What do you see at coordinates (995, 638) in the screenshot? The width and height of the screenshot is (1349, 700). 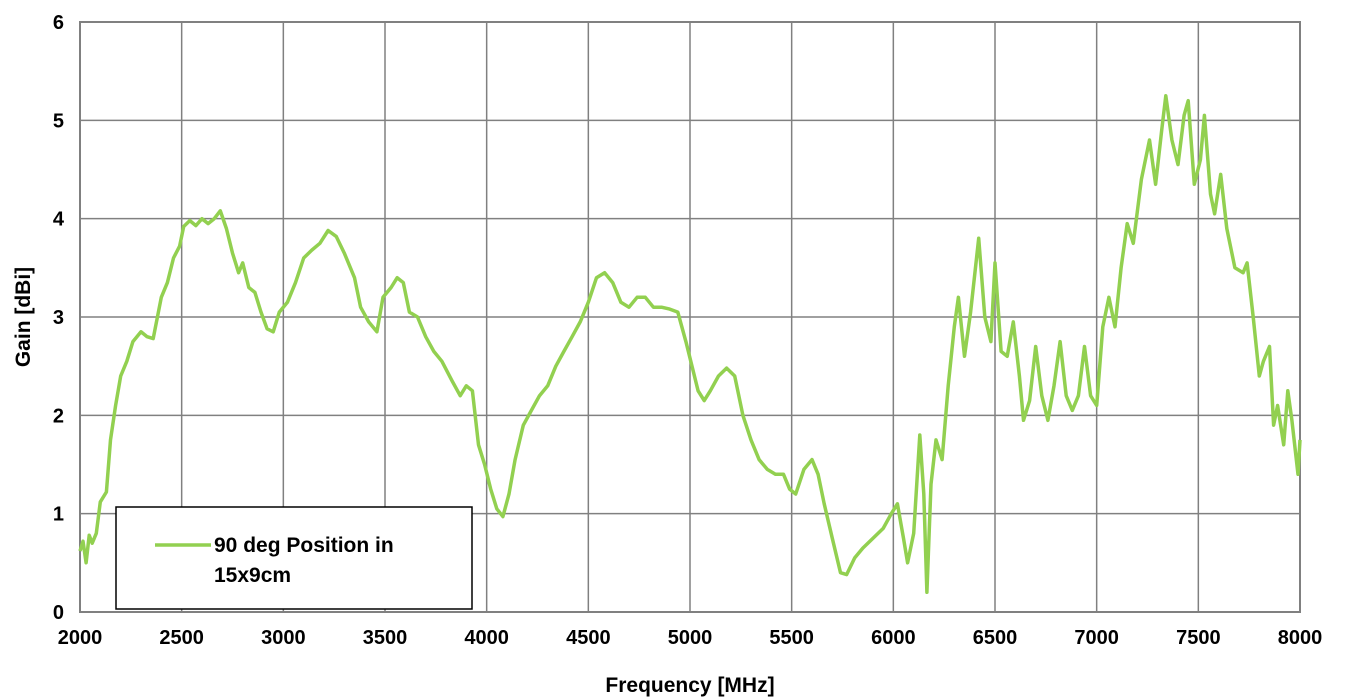 I see `x-tick-label: 6500` at bounding box center [995, 638].